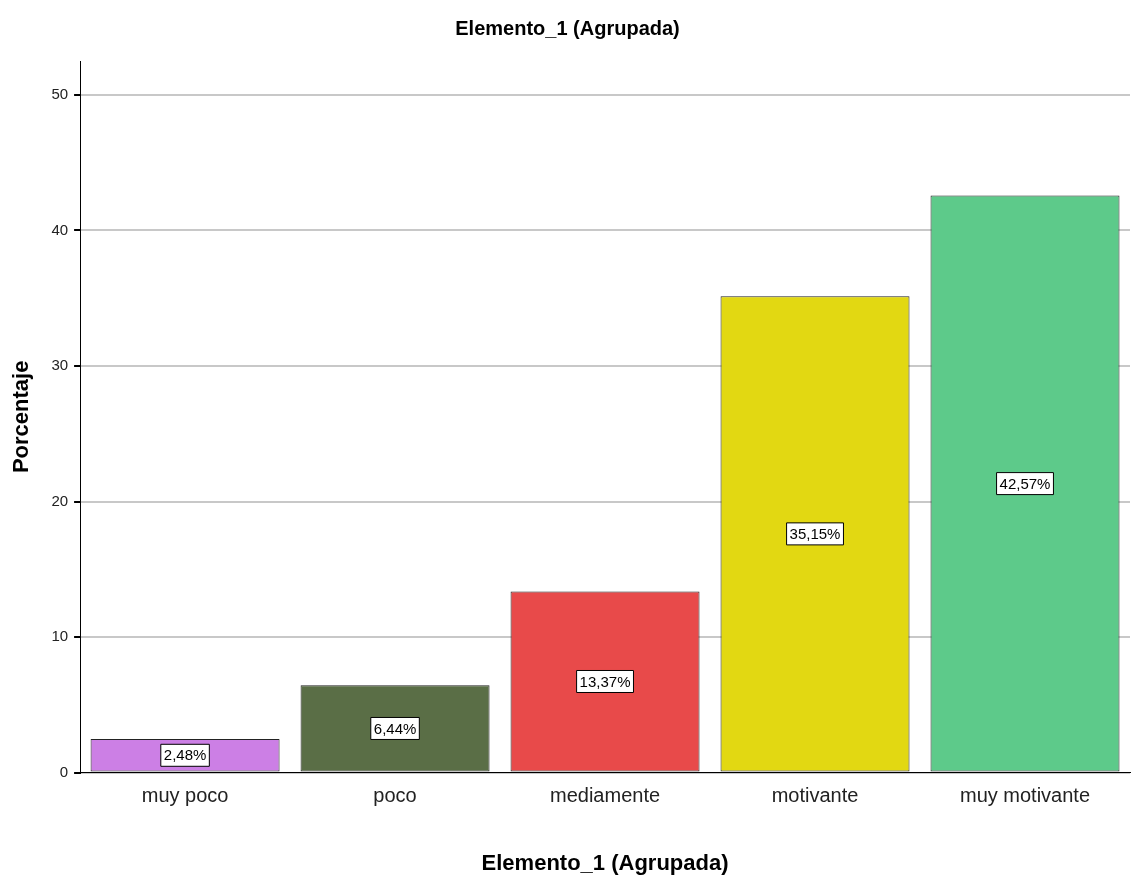  Describe the element at coordinates (60, 500) in the screenshot. I see `y-tick-label: 20` at that location.